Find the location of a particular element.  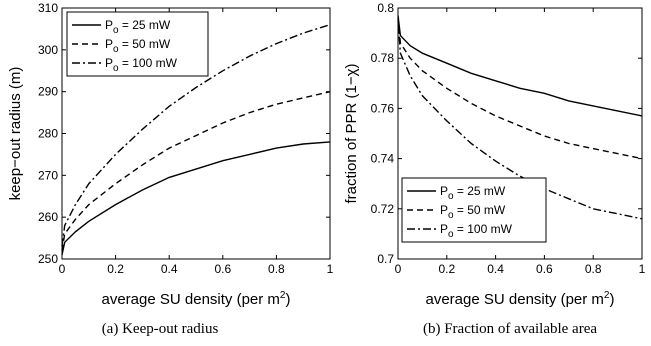

y-tick-label: 250 is located at coordinates (48, 259).